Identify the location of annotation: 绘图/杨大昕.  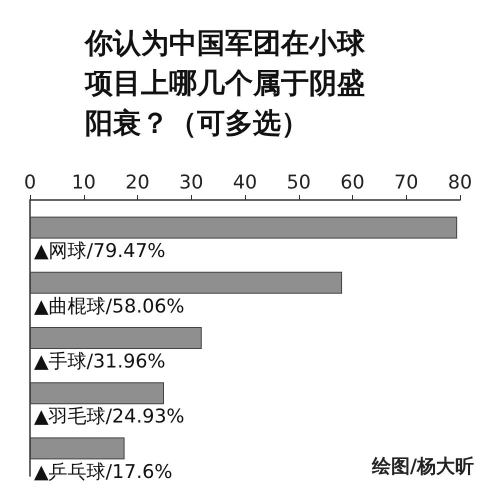
(422, 467).